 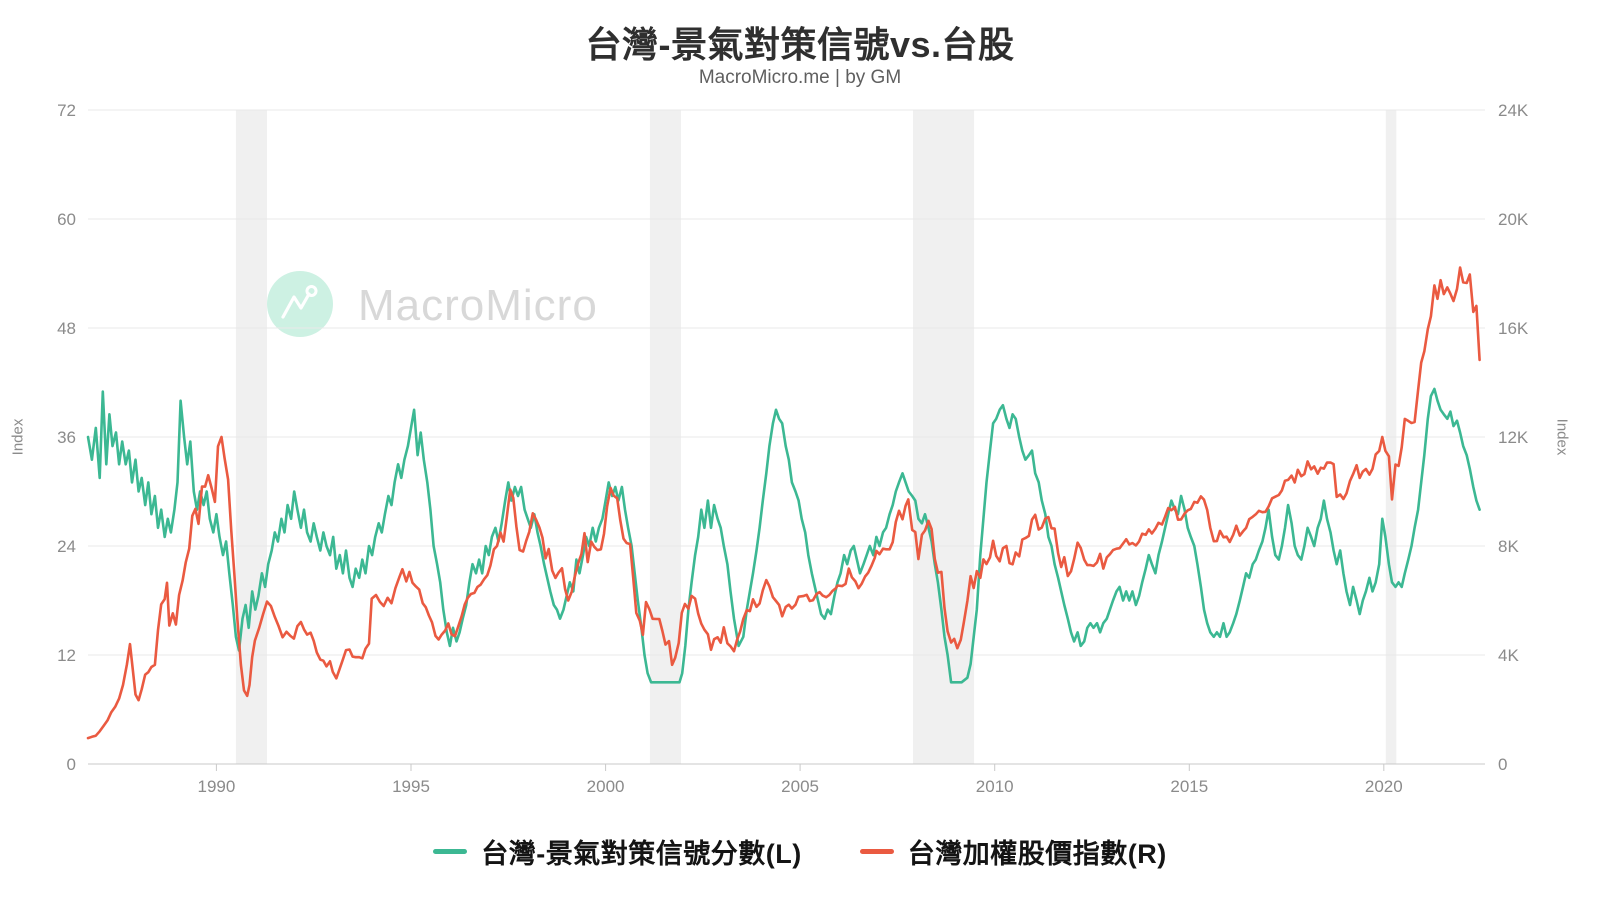 I want to click on left-axis-tick-label: 72, so click(x=66, y=110).